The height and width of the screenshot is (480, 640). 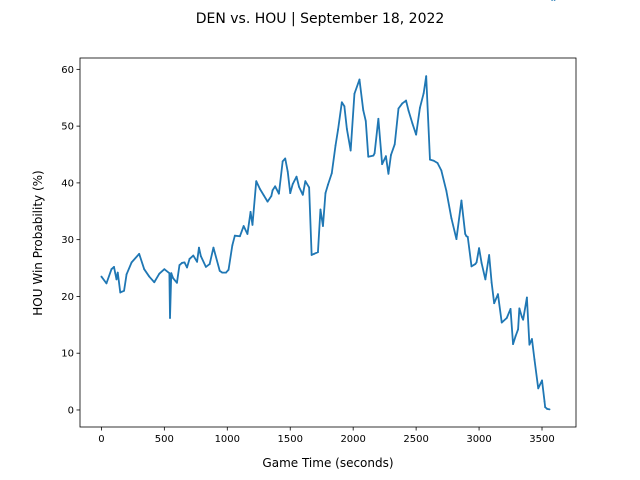 What do you see at coordinates (67, 183) in the screenshot?
I see `y-tick-label: 40` at bounding box center [67, 183].